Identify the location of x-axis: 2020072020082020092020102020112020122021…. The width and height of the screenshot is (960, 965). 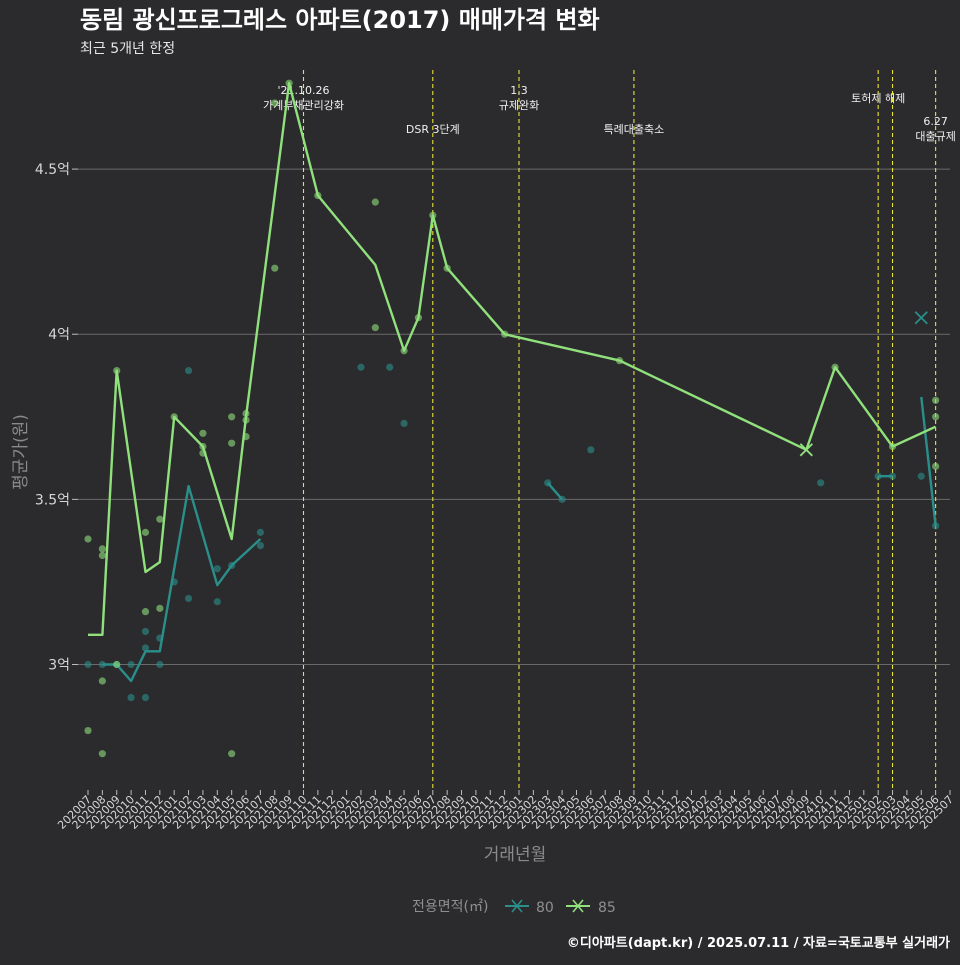
(505, 811).